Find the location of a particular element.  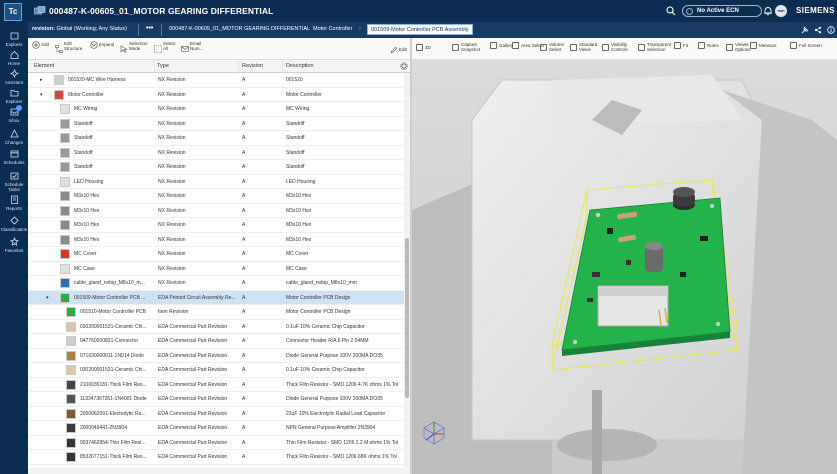

revision-rule-selector: revision: Global (Working; Any Status) is located at coordinates (79, 29).